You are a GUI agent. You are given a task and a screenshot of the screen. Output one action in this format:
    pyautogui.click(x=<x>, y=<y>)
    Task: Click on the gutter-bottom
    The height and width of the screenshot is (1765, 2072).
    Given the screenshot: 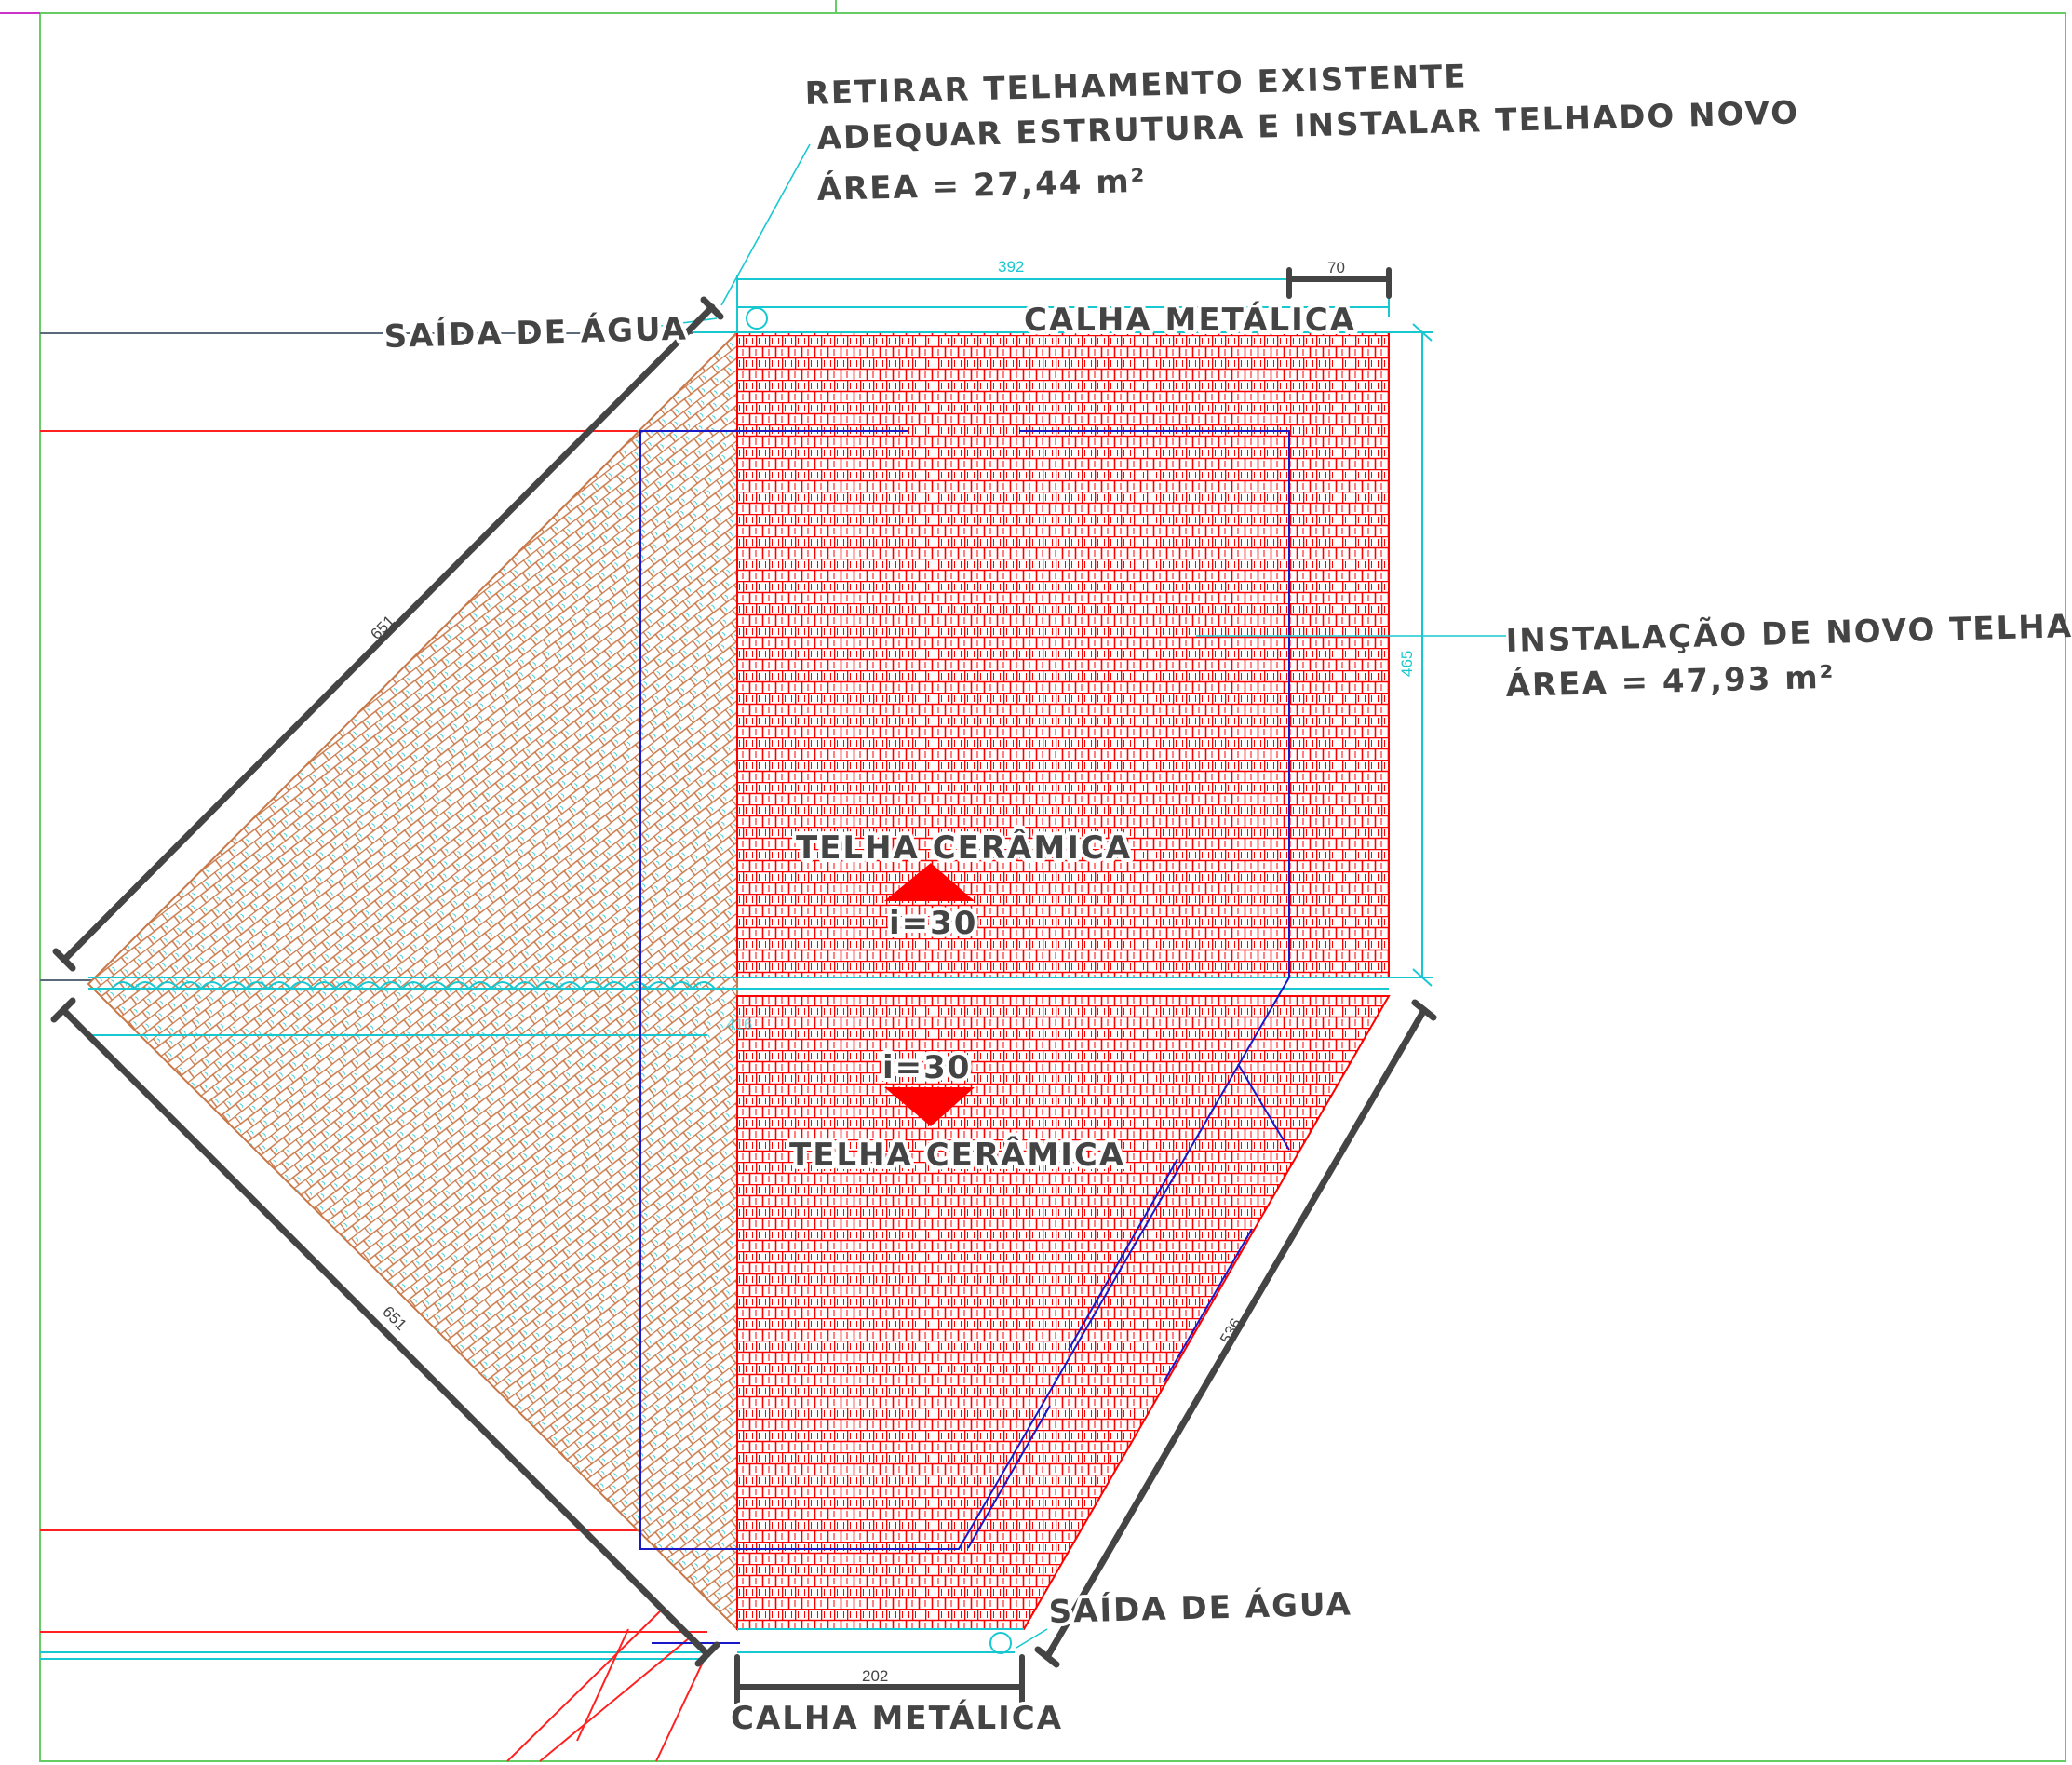 What is the action you would take?
    pyautogui.click(x=880, y=1641)
    